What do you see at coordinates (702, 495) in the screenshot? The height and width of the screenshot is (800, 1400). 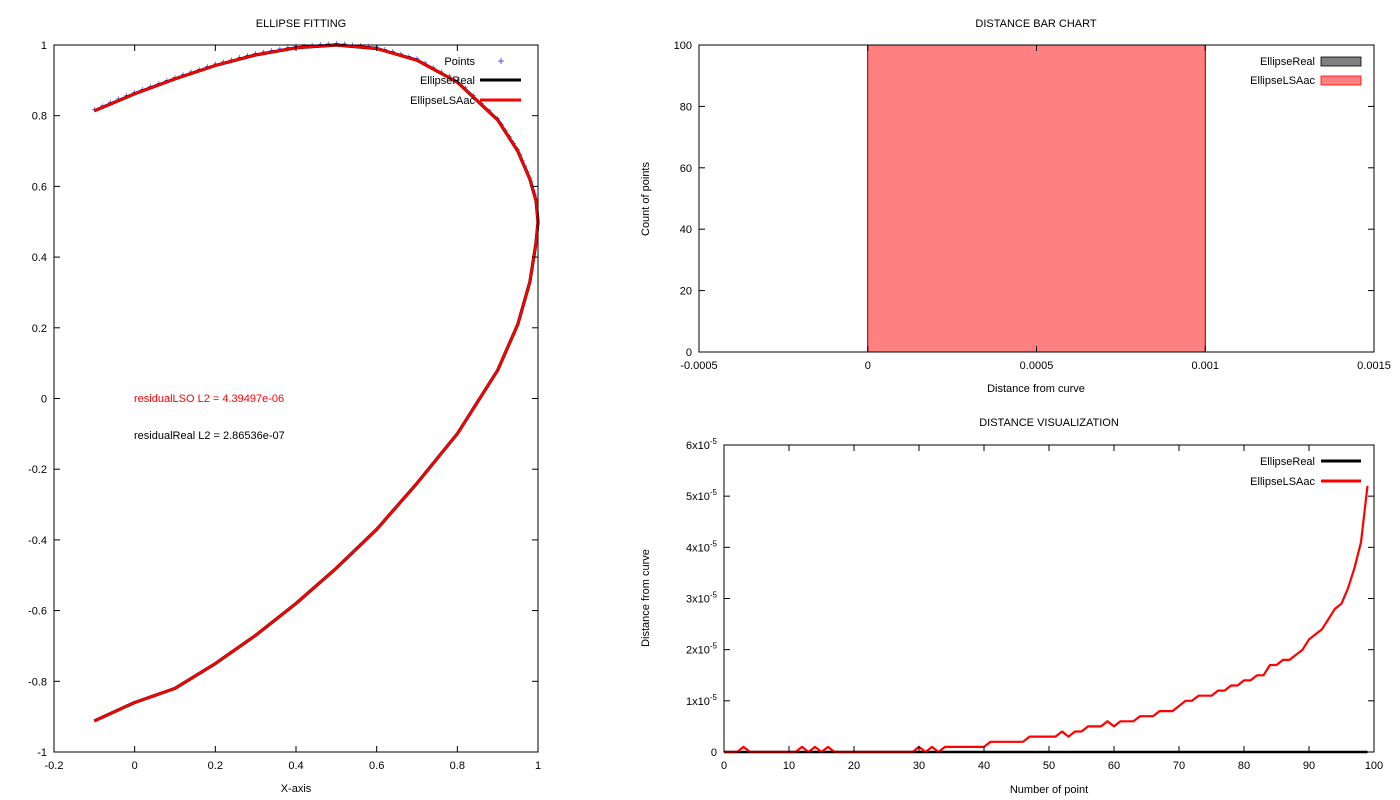 I see `y-tick-label: 5x10⁻⁵` at bounding box center [702, 495].